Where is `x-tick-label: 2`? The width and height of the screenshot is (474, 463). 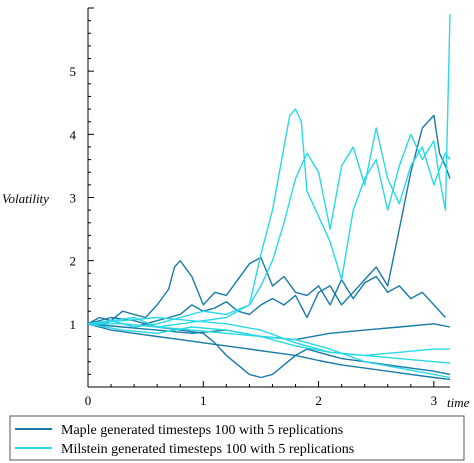
x-tick-label: 2 is located at coordinates (318, 400).